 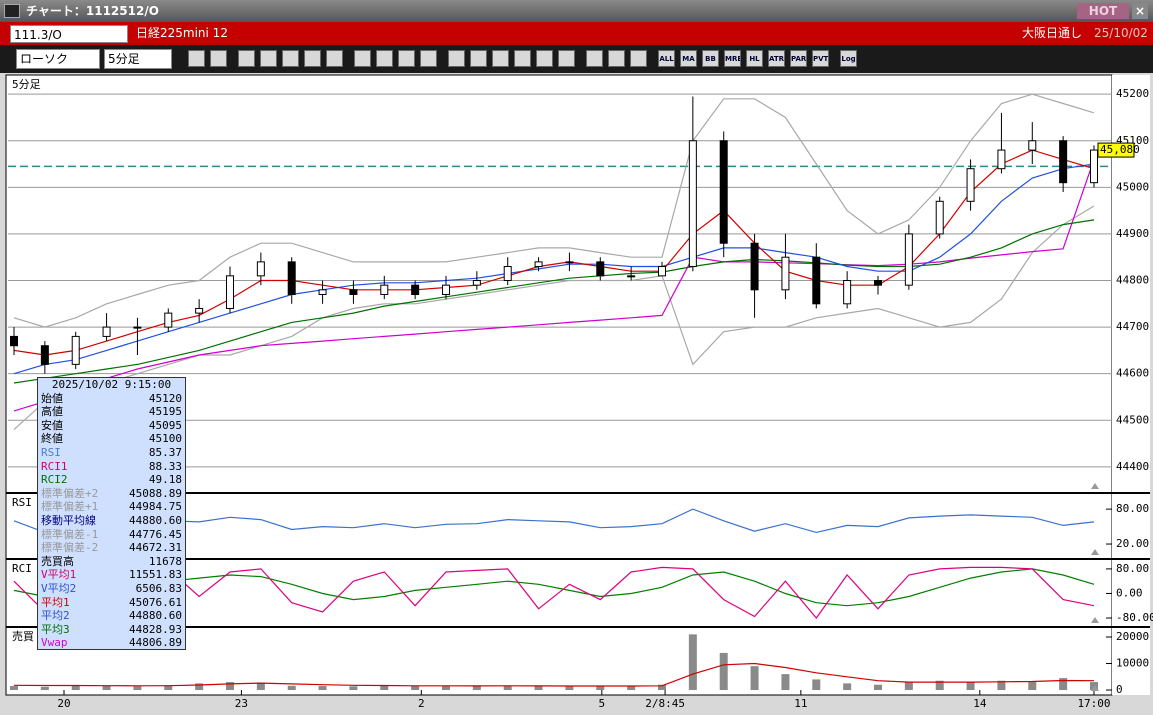 What do you see at coordinates (58, 59) in the screenshot?
I see `chart-kind-select: ローソク` at bounding box center [58, 59].